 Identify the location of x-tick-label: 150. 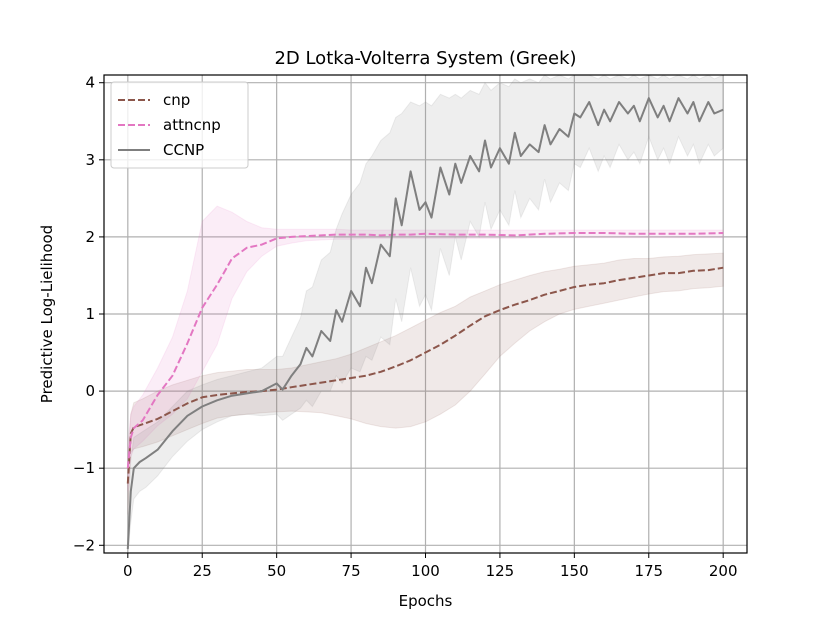
(574, 571).